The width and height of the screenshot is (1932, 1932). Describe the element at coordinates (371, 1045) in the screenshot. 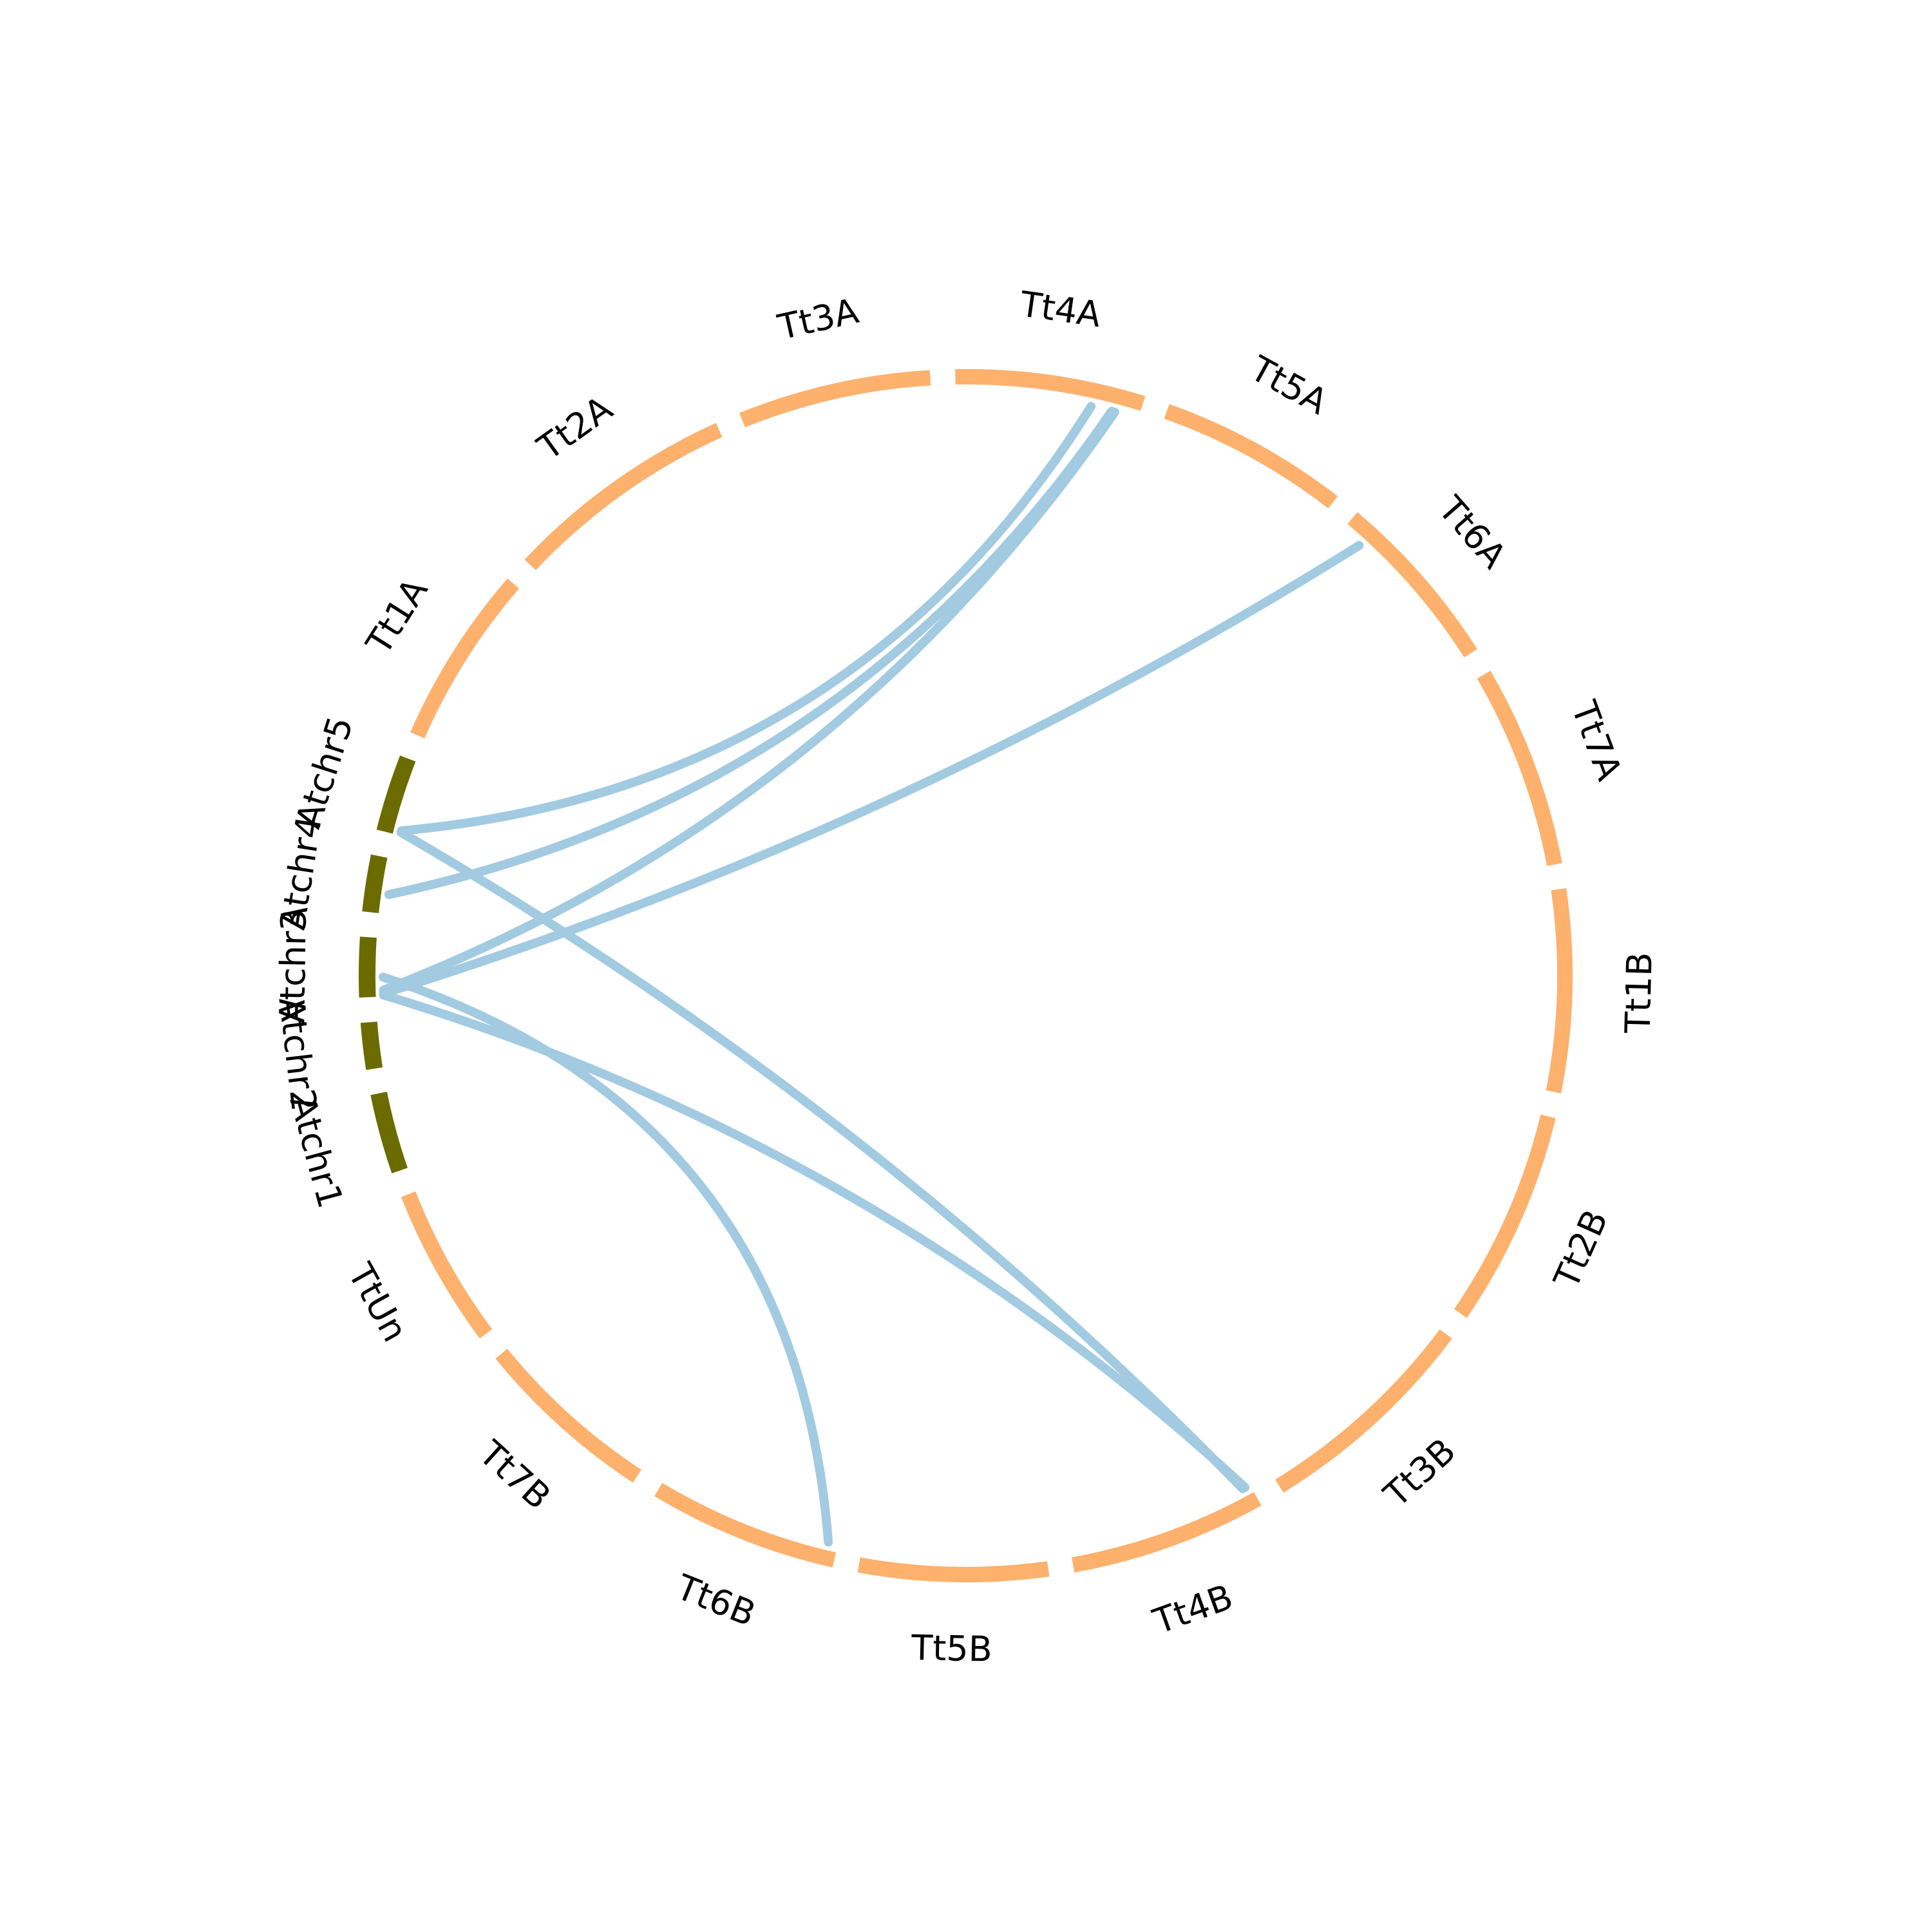

I see `chromosome-segment-atchr2` at that location.